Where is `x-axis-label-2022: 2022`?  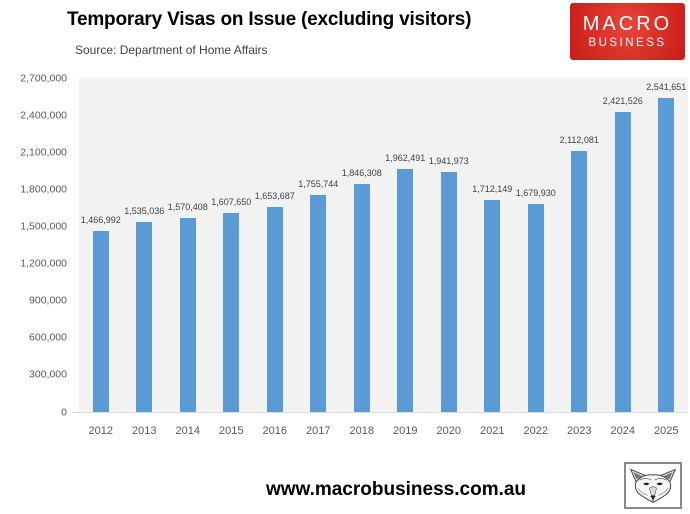 x-axis-label-2022: 2022 is located at coordinates (535, 431).